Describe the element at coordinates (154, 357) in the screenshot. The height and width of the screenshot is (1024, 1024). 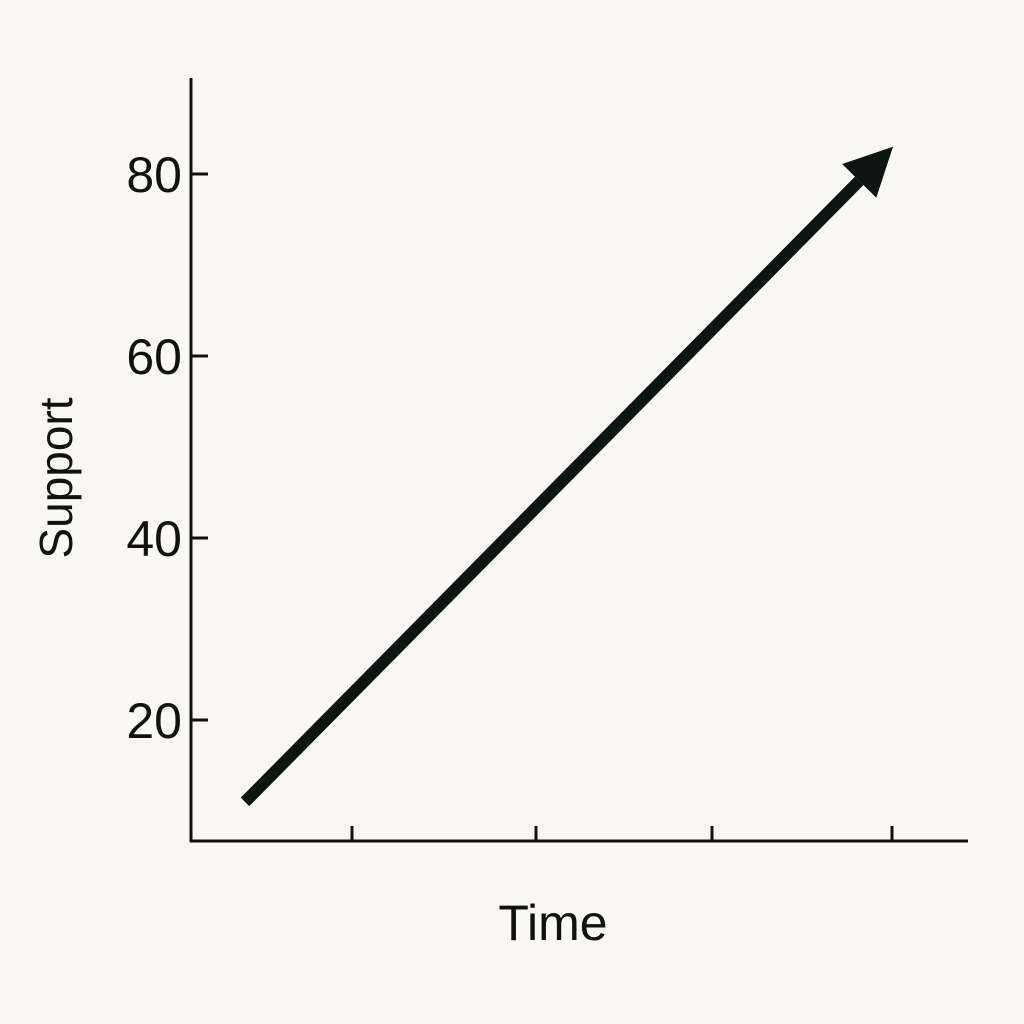
I see `y-tick-label: 60` at that location.